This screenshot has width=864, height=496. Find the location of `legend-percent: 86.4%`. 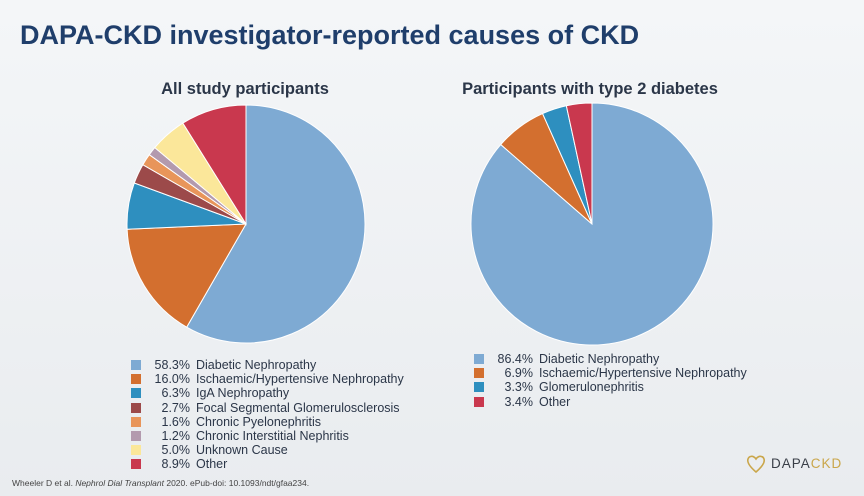

legend-percent: 86.4% is located at coordinates (515, 359).